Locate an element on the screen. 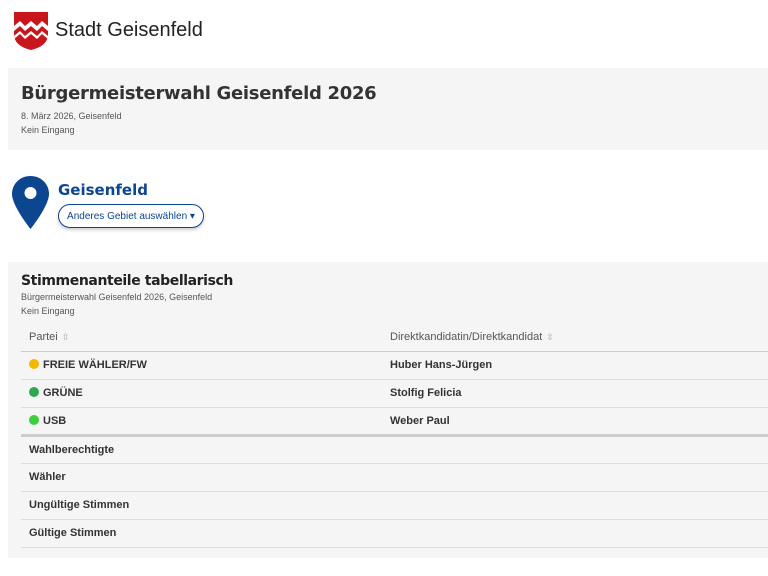 The height and width of the screenshot is (576, 768). table-header-row: Partei ⇳ Direktkandidatin/Direktkandidat ⇳ is located at coordinates (394, 337).